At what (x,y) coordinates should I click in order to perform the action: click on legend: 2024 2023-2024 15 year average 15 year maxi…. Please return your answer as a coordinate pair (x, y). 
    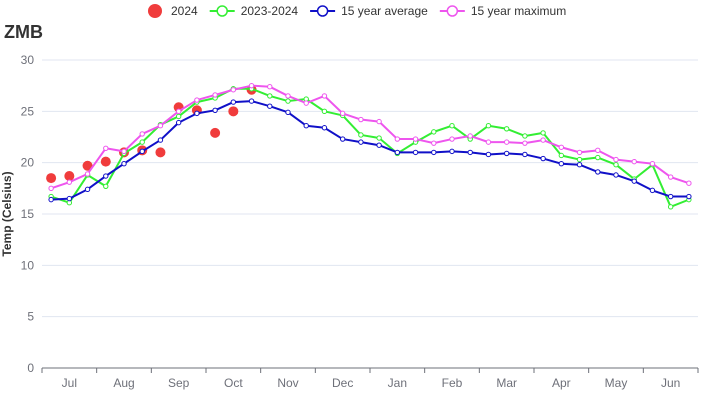
    Looking at the image, I should click on (357, 11).